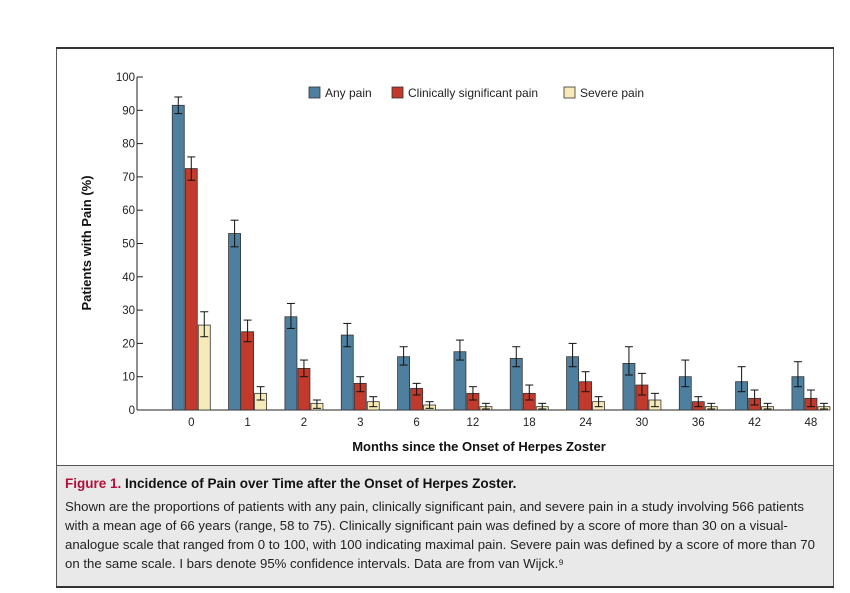 This screenshot has width=850, height=593. I want to click on x-tick-label: 36, so click(698, 423).